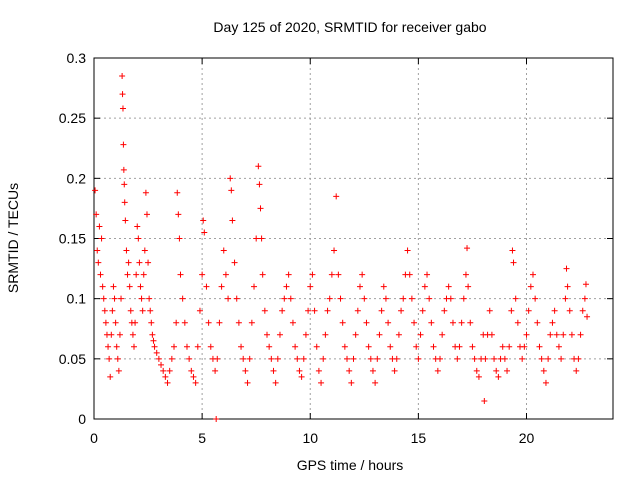 The height and width of the screenshot is (480, 640). What do you see at coordinates (72, 239) in the screenshot?
I see `y-tick-label: 0.15` at bounding box center [72, 239].